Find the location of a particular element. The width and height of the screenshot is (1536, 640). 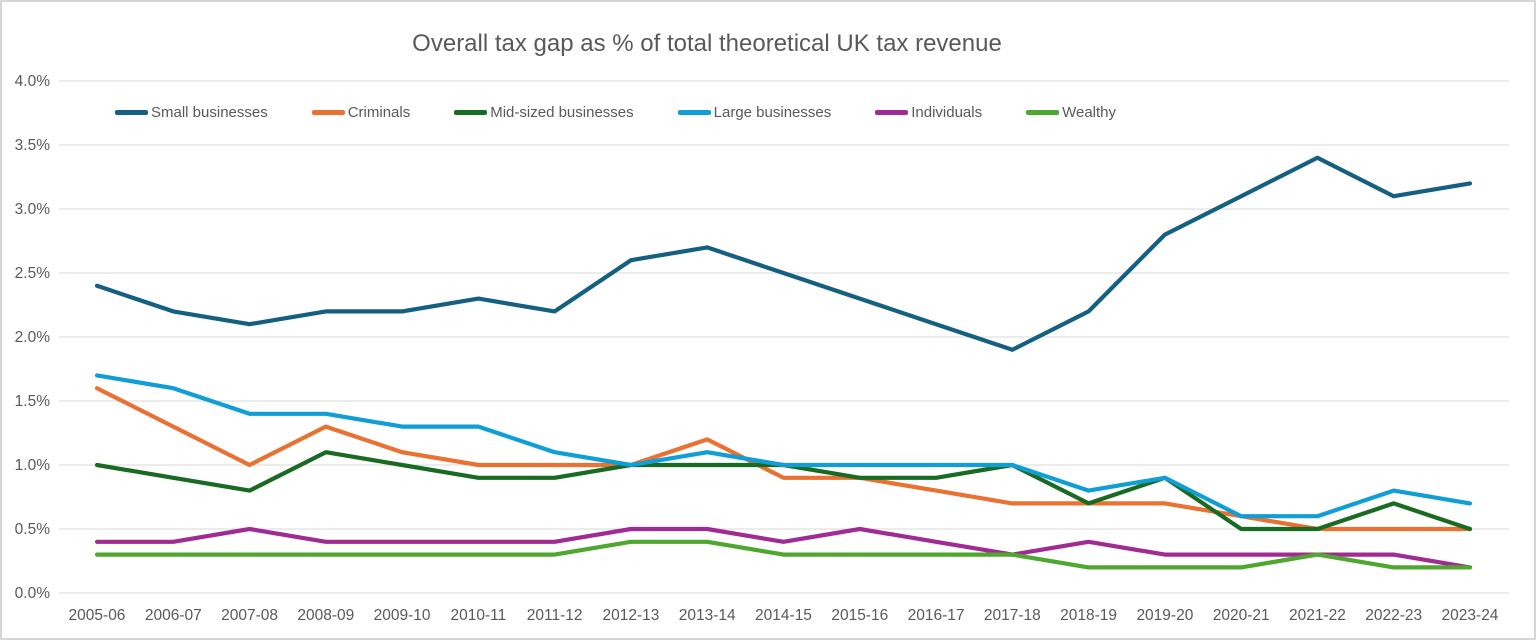

x-tick-label: 2022-23 is located at coordinates (1393, 615).